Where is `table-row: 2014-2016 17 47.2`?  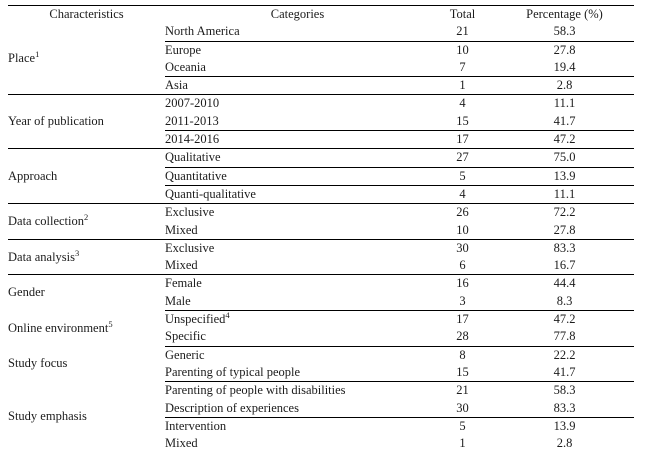
table-row: 2014-2016 17 47.2 is located at coordinates (321, 139).